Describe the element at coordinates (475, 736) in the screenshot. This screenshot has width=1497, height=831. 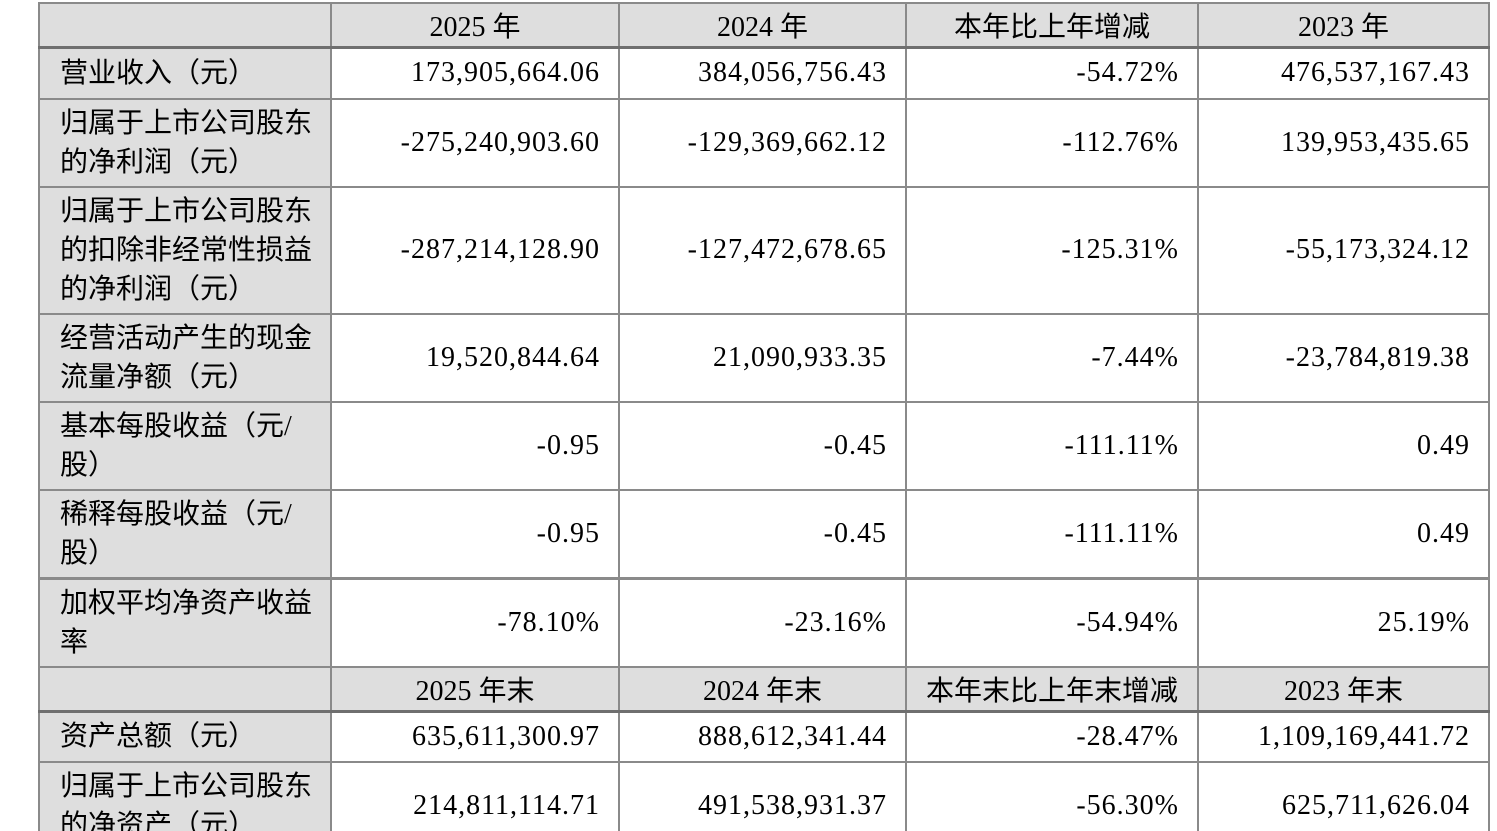
I see `value-2025: 635,611,300.97` at that location.